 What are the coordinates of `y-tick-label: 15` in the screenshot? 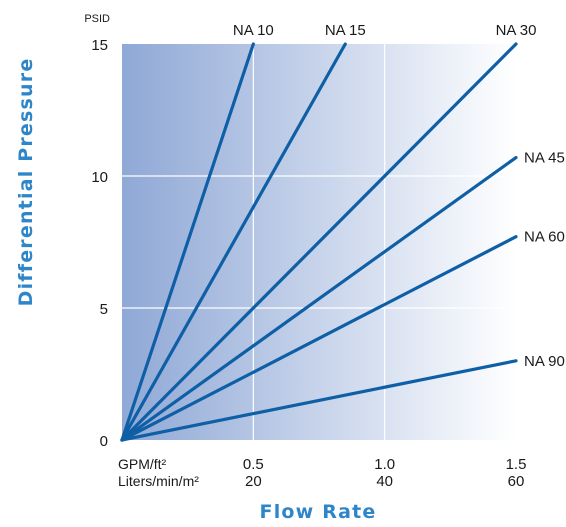 It's located at (99, 45).